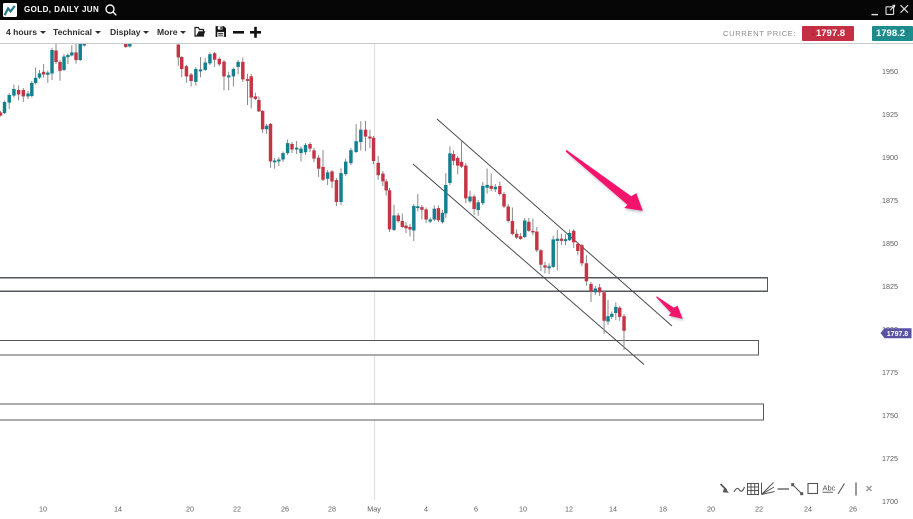 This screenshot has width=913, height=519. I want to click on svg-text: 1900, so click(890, 157).